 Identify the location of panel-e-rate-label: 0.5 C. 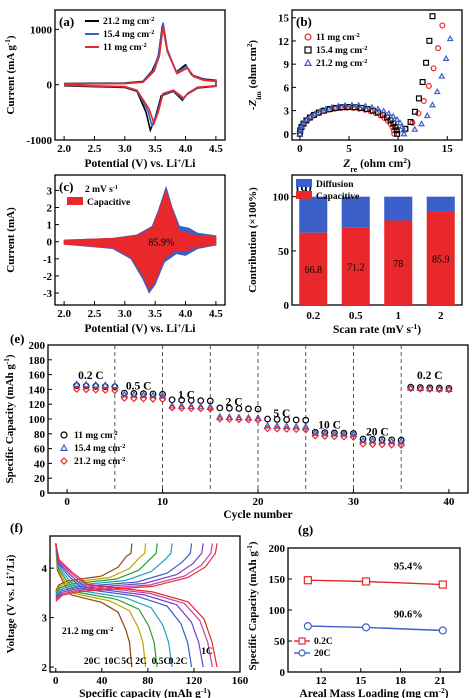
(139, 386).